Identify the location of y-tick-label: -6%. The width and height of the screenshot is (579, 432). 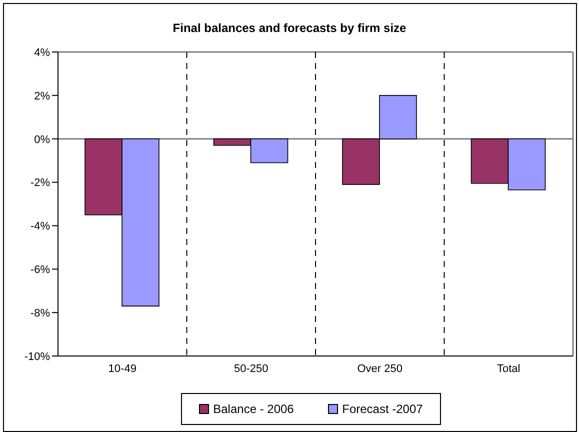
(40, 270).